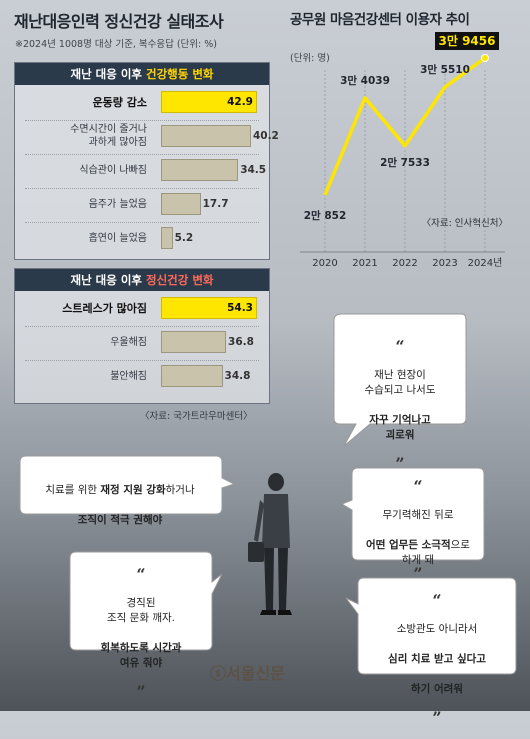  What do you see at coordinates (405, 126) in the screenshot?
I see `series-line` at bounding box center [405, 126].